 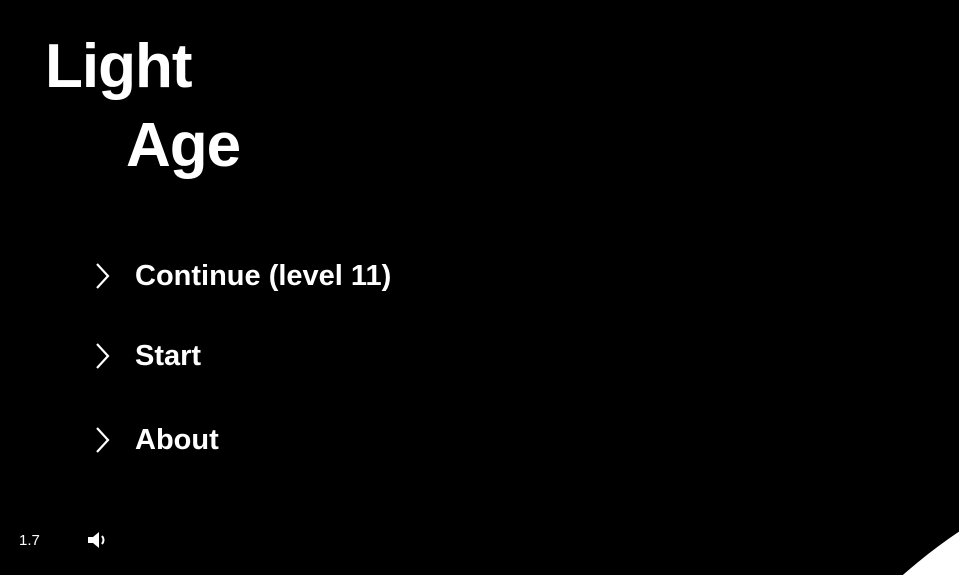 What do you see at coordinates (183, 145) in the screenshot?
I see `game-title-line-2: Age` at bounding box center [183, 145].